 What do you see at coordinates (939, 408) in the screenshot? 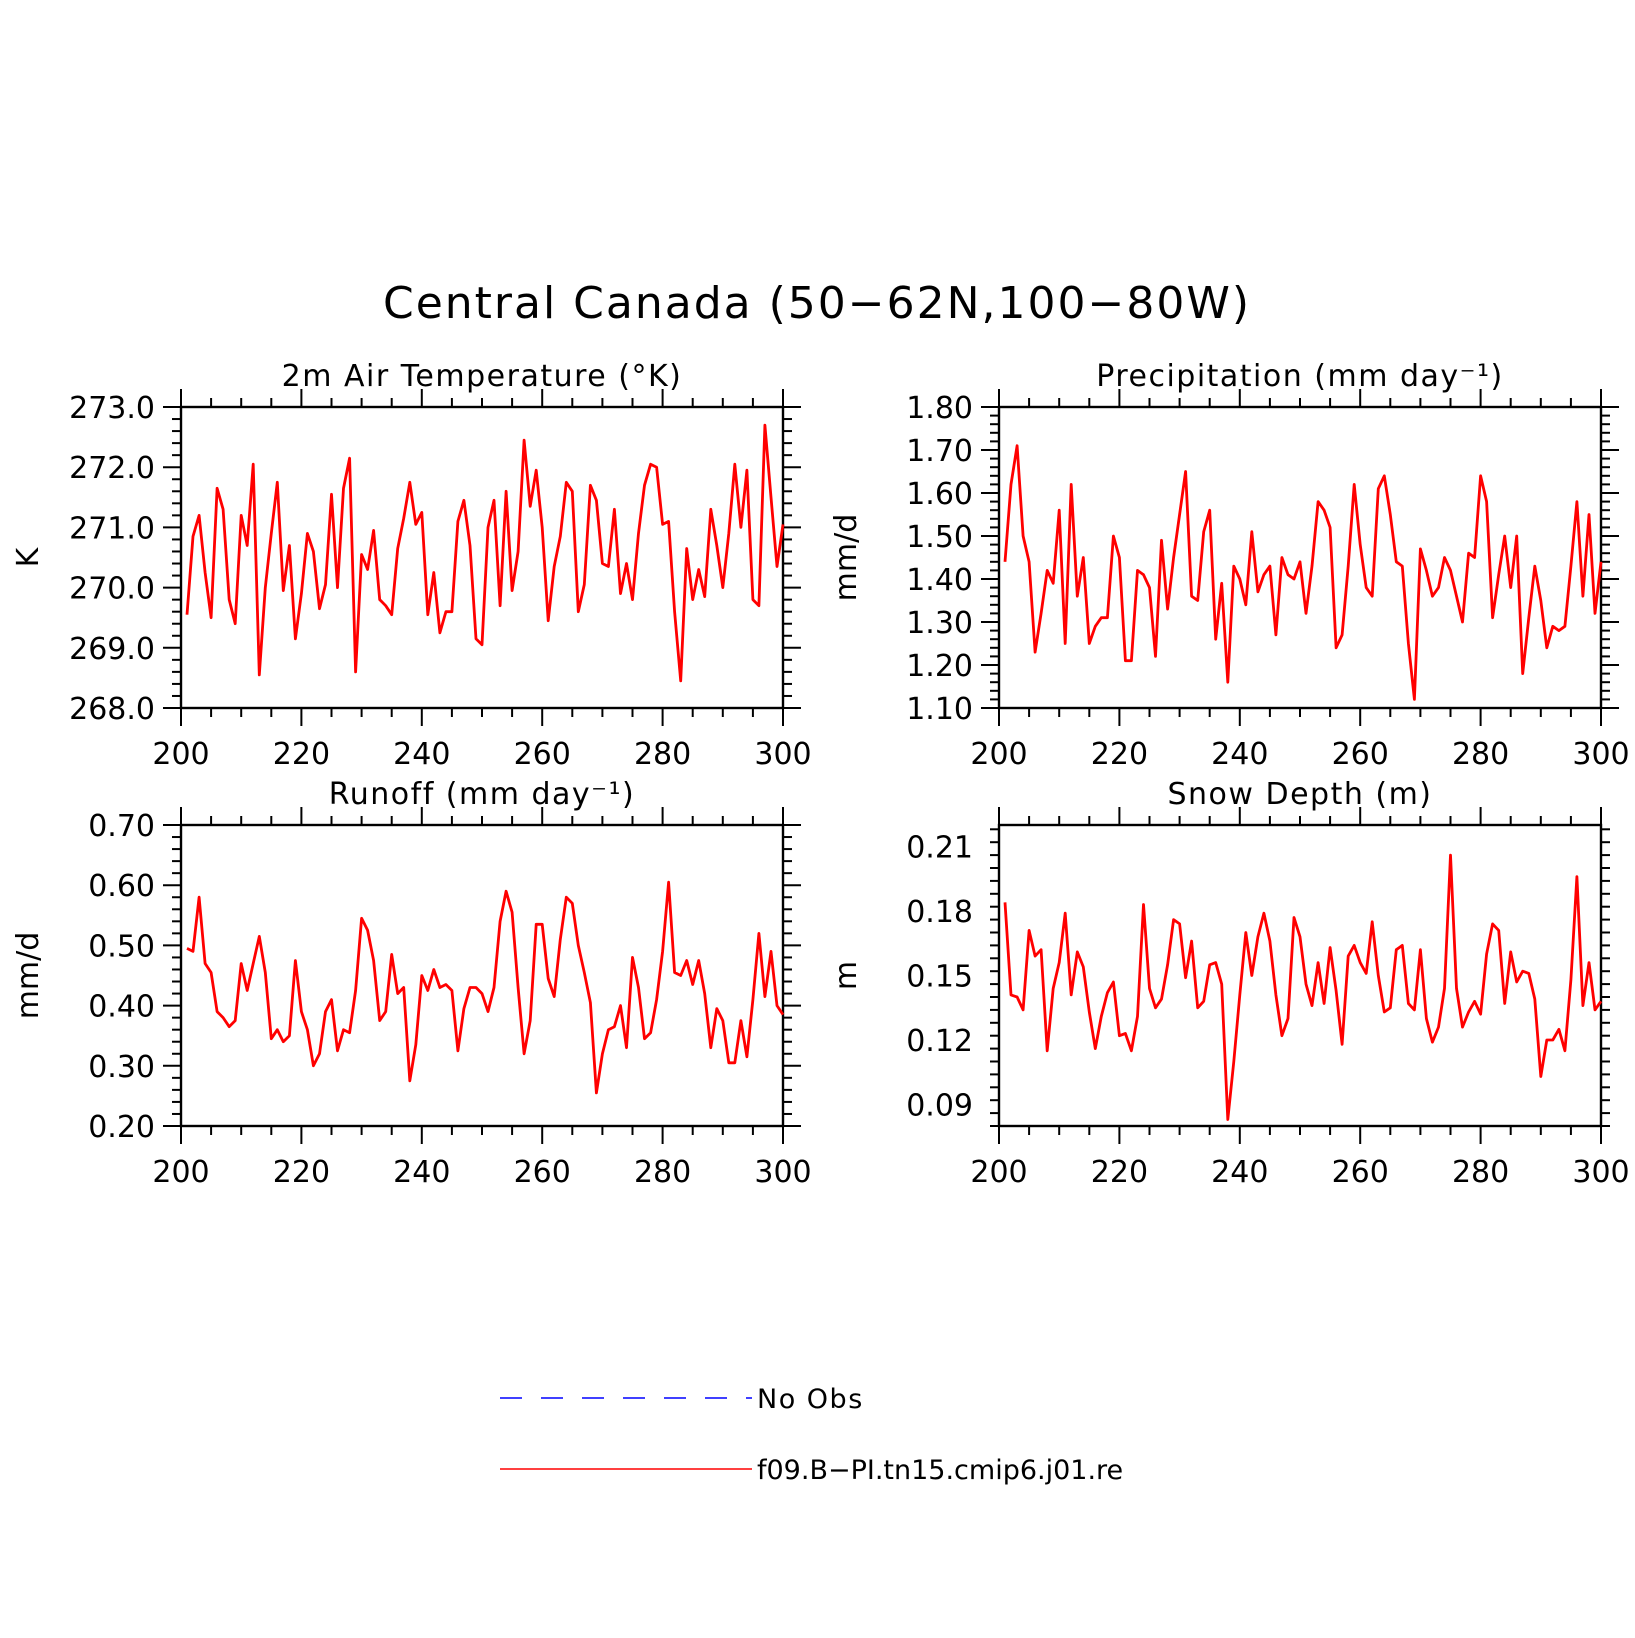
I see `y-tick-label: 1.80` at bounding box center [939, 408].